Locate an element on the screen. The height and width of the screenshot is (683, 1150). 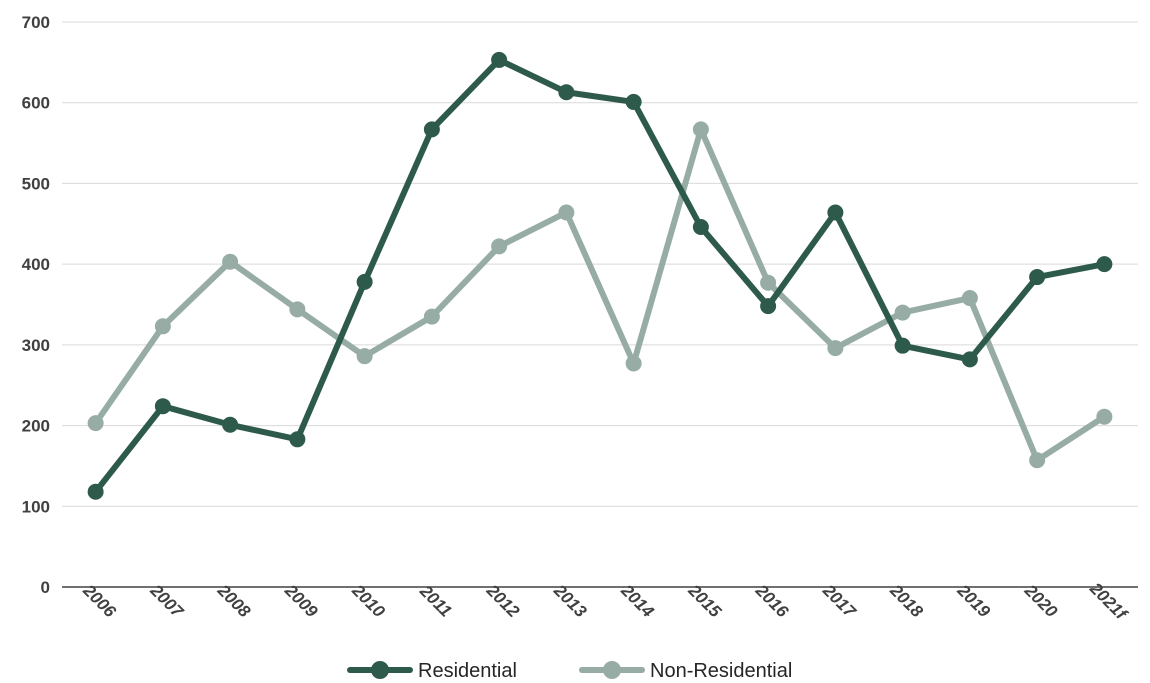
y-tick-label: 300 is located at coordinates (36, 345).